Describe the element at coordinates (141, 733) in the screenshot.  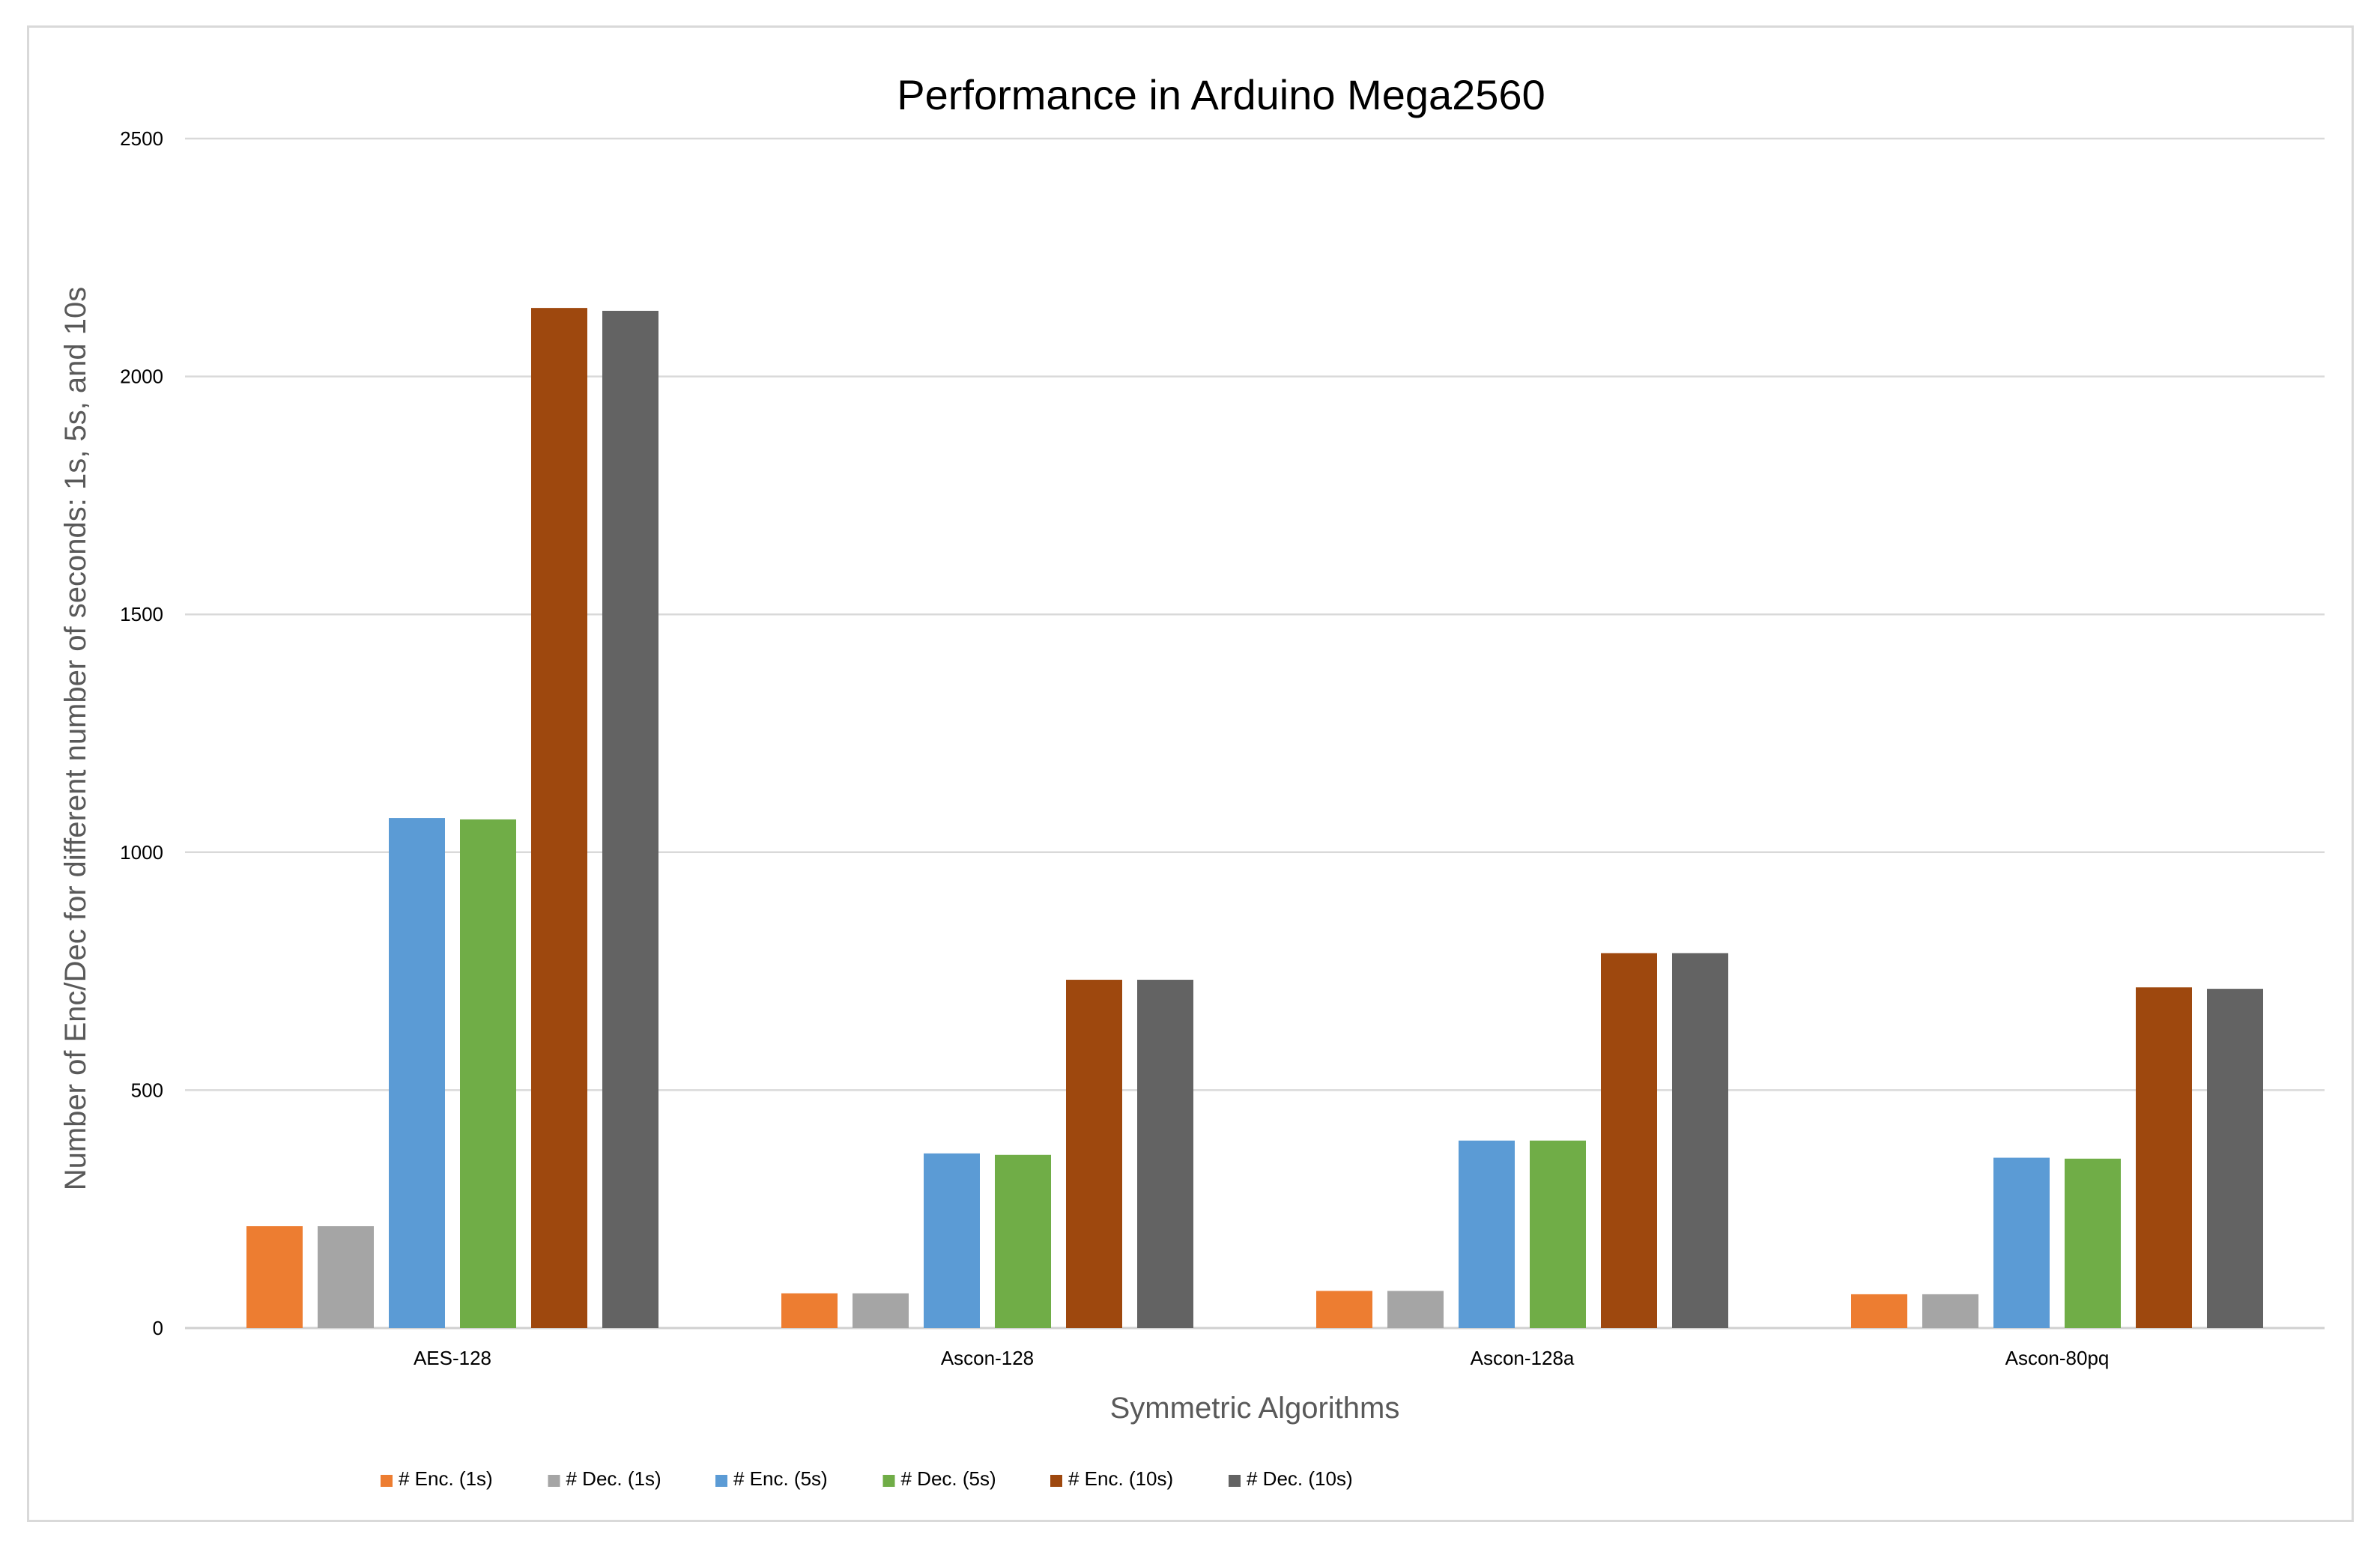
I see `y-tick-labels: 0 500 1000 1500 2000 2500` at that location.